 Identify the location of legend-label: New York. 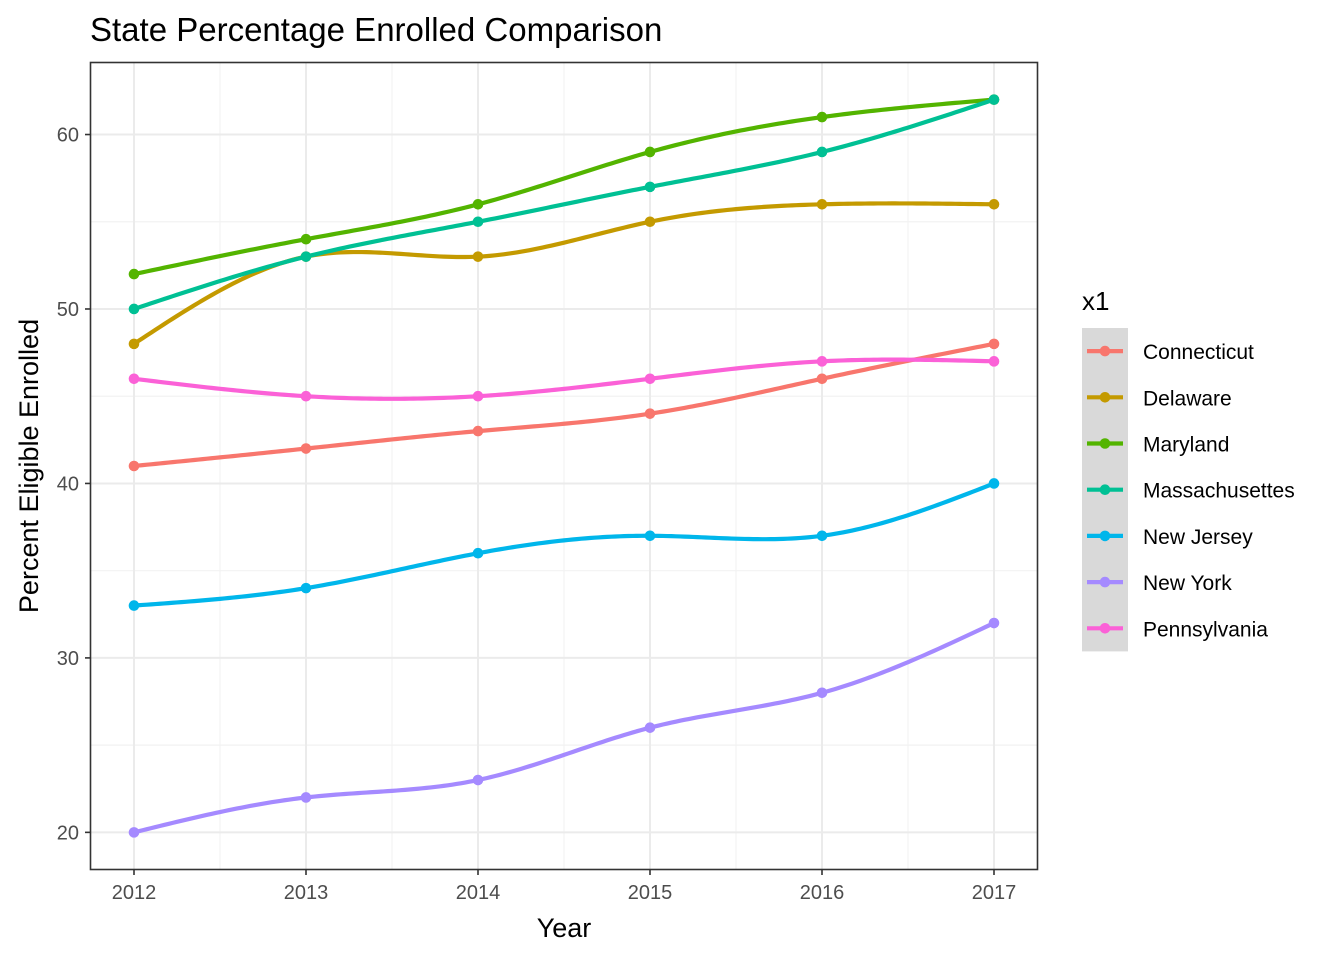
(1187, 583).